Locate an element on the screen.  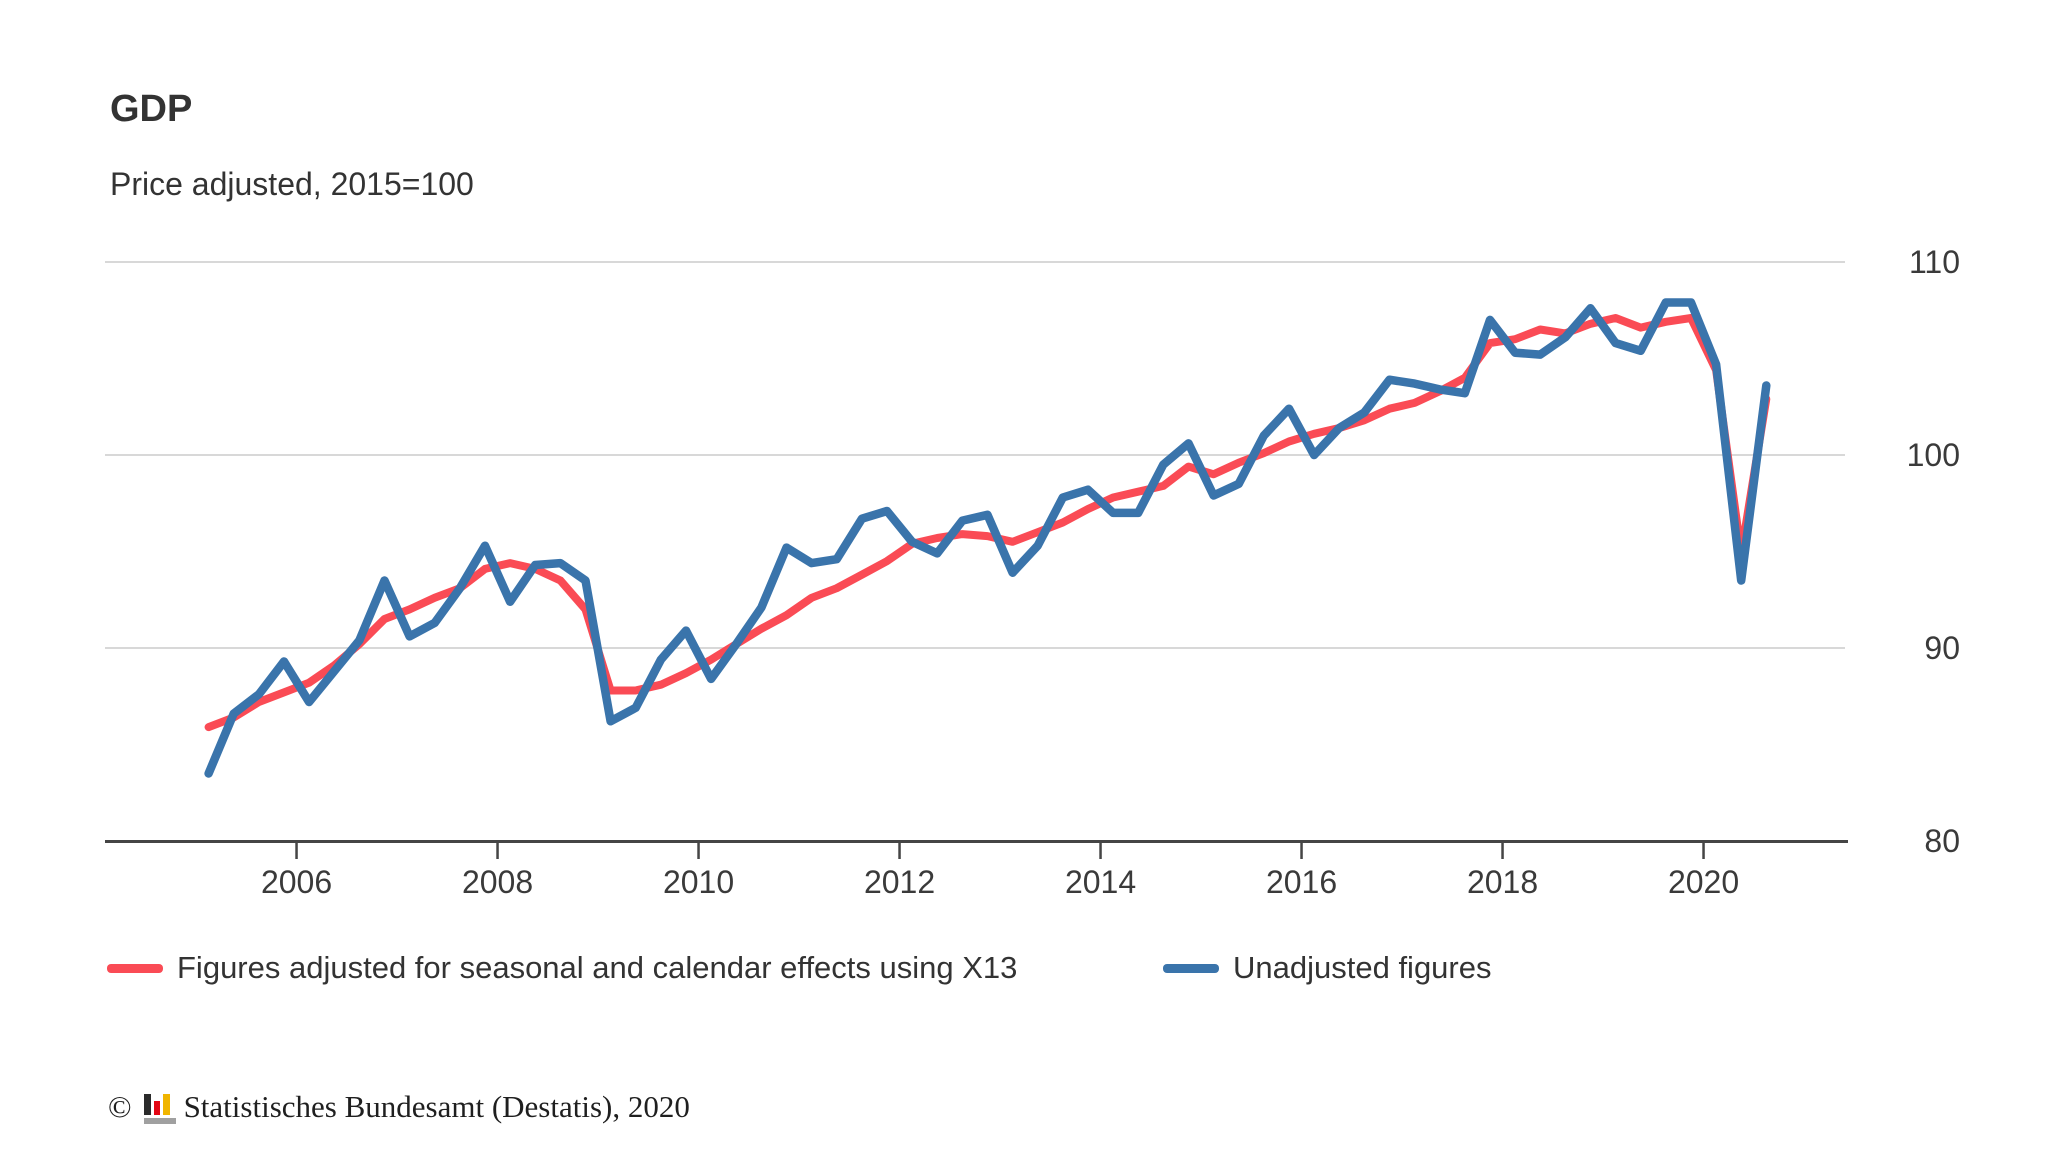
logo-bar-black is located at coordinates (147, 1104).